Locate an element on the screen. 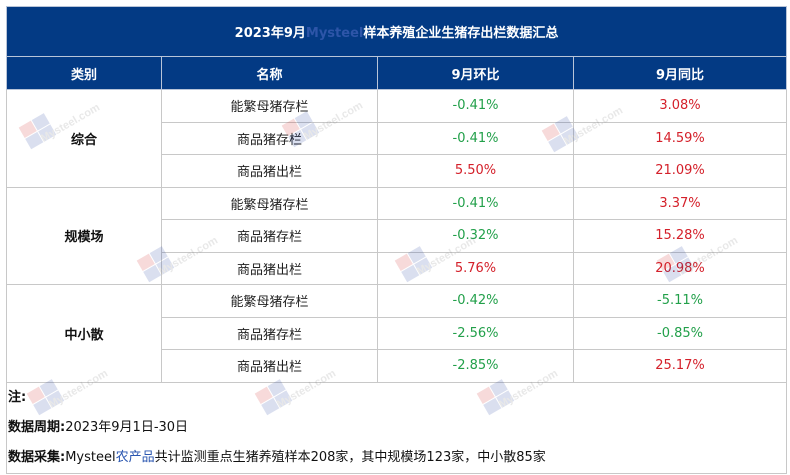 The width and height of the screenshot is (790, 475). column-header-mom: 9月环比 is located at coordinates (475, 73).